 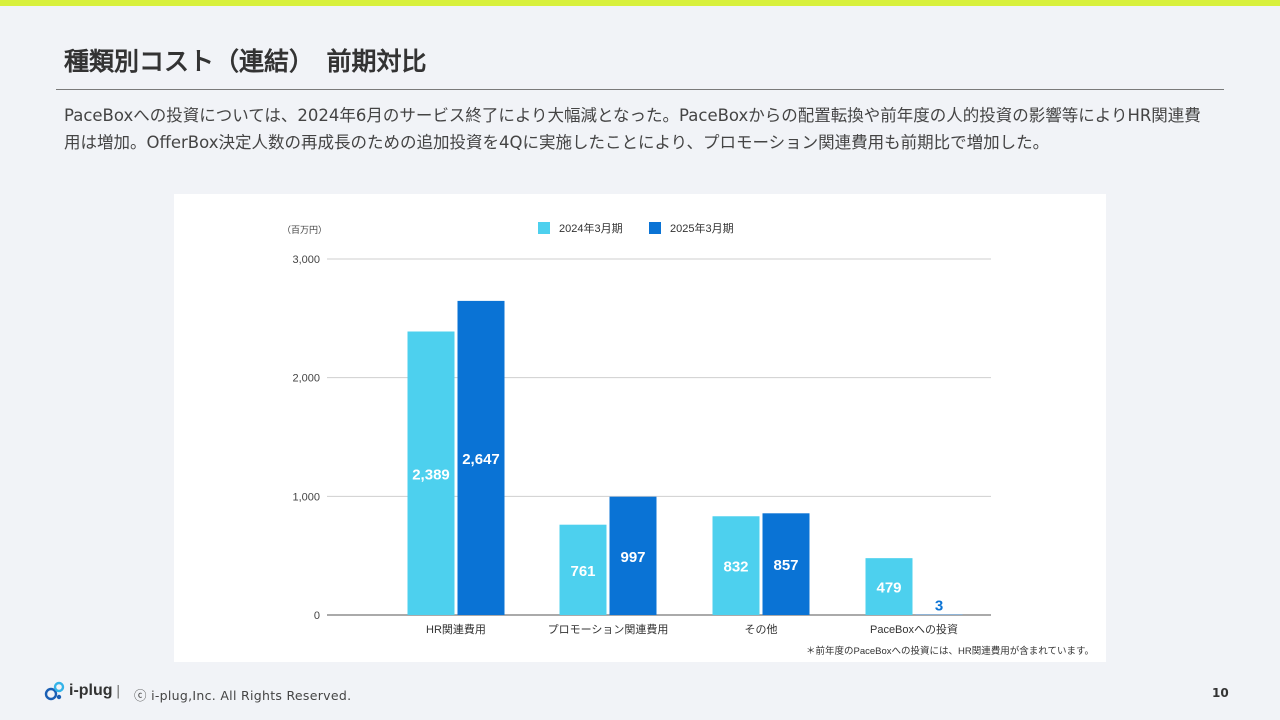 I want to click on top-accent-bar, so click(x=640, y=3).